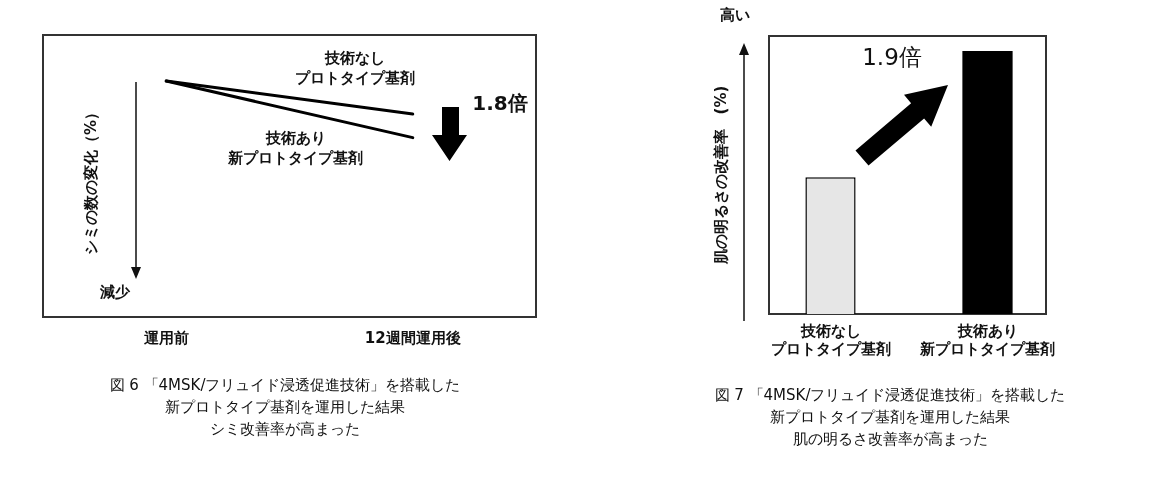 Image resolution: width=1159 pixels, height=491 pixels. What do you see at coordinates (295, 147) in the screenshot?
I see `series-label: 技術あり新プロトタイプ基剤` at bounding box center [295, 147].